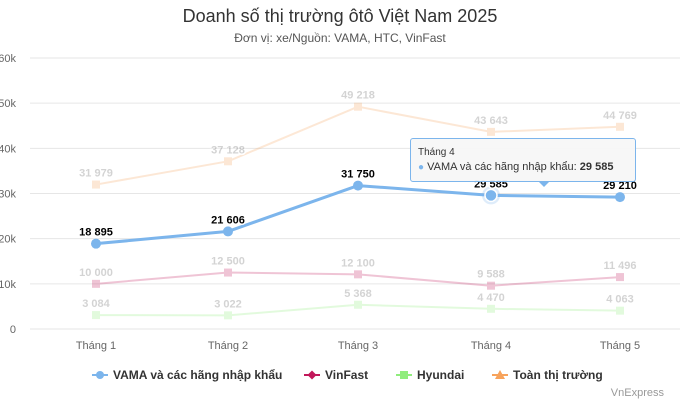 The height and width of the screenshot is (402, 680). I want to click on legend-item: Hyundai, so click(430, 375).